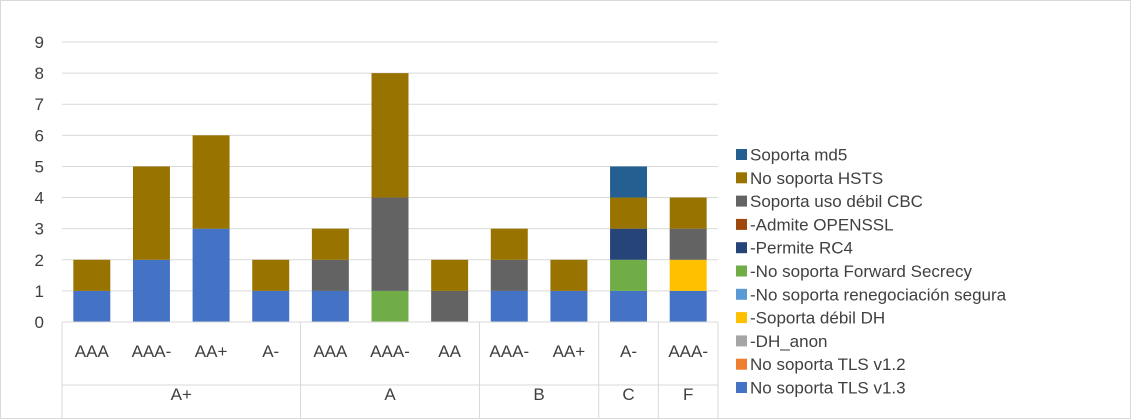 This screenshot has height=419, width=1131. What do you see at coordinates (39, 229) in the screenshot?
I see `y-tick-label: 3` at bounding box center [39, 229].